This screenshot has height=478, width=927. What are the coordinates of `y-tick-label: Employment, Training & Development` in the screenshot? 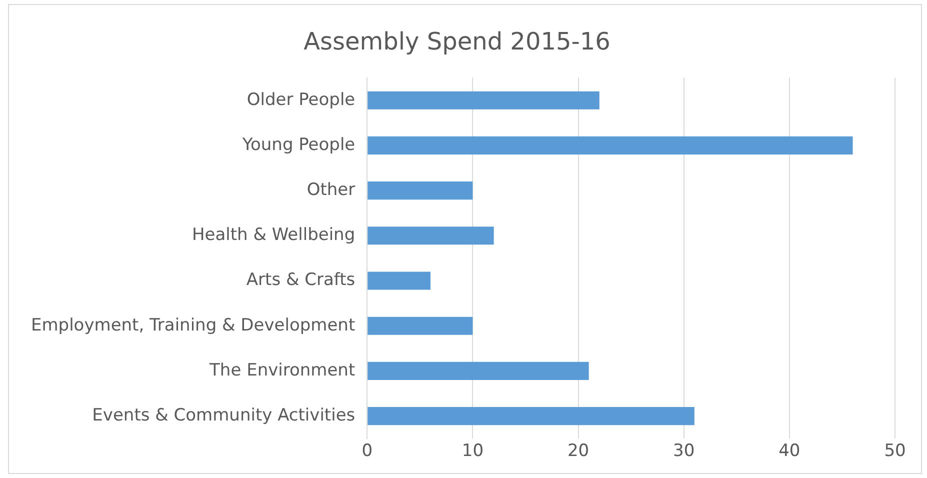 It's located at (193, 325).